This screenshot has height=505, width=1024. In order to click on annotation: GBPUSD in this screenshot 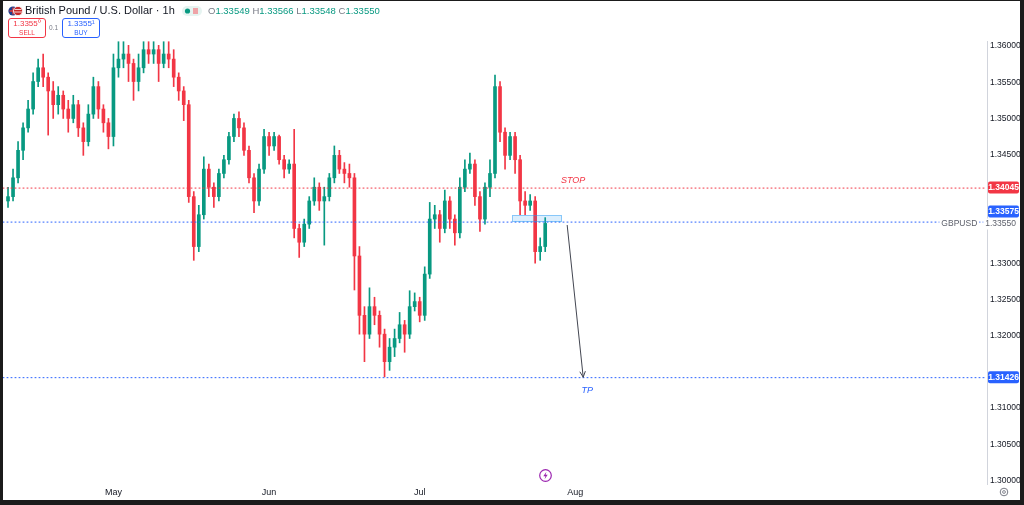, I will do `click(959, 223)`.